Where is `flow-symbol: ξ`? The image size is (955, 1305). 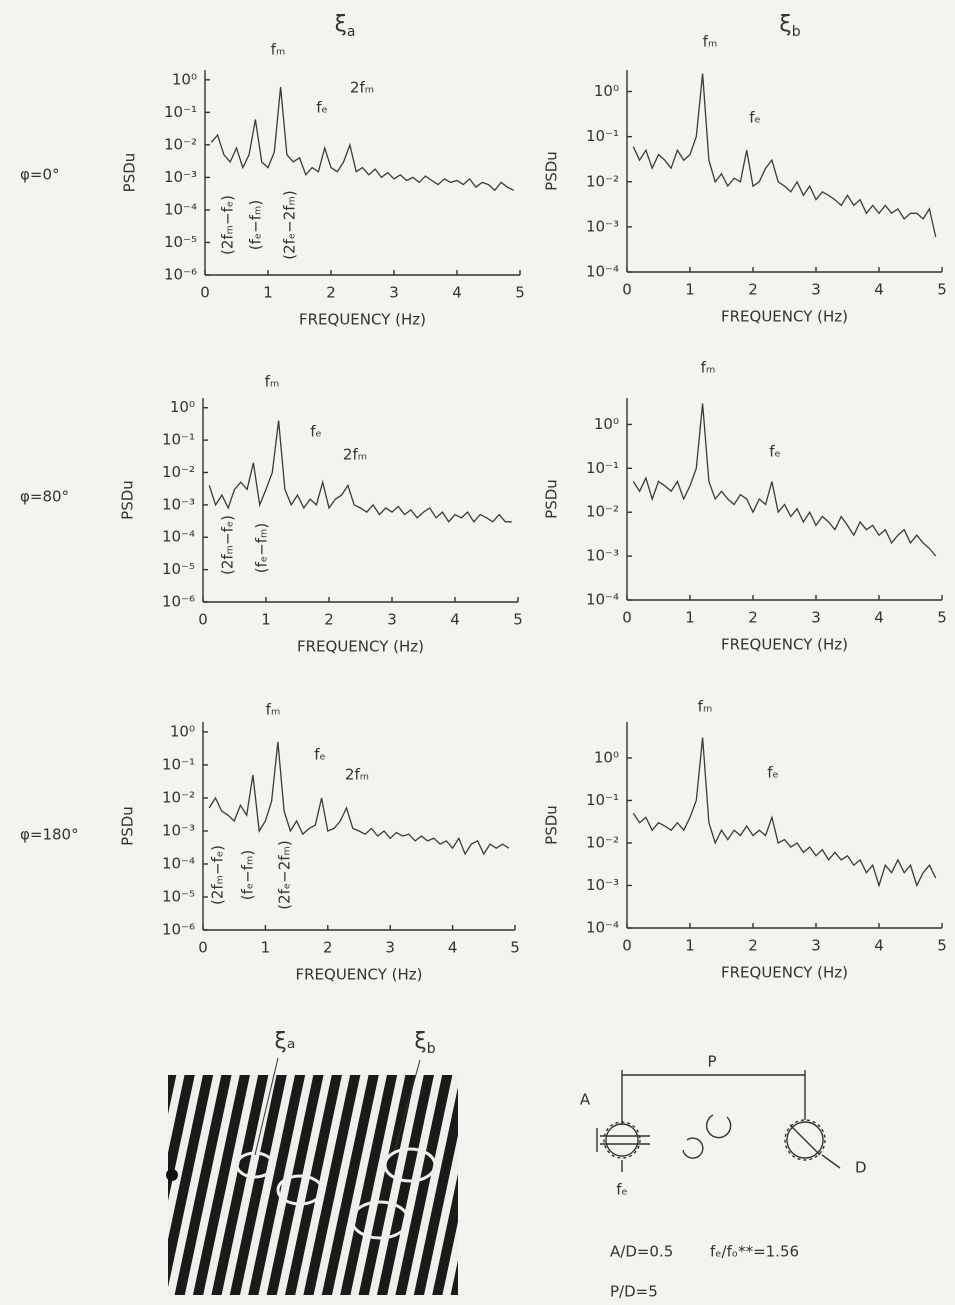
flow-symbol: ξ is located at coordinates (420, 1041).